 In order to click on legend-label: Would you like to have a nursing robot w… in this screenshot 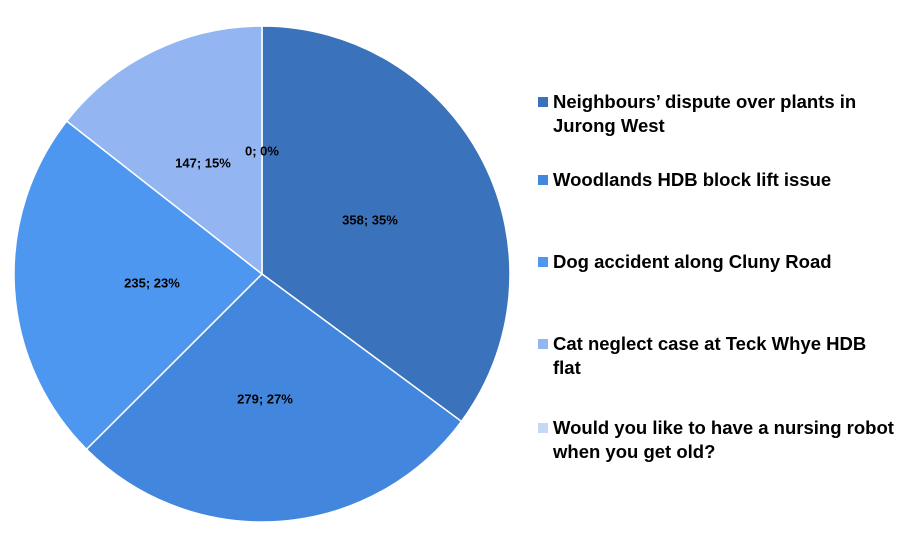, I will do `click(723, 439)`.